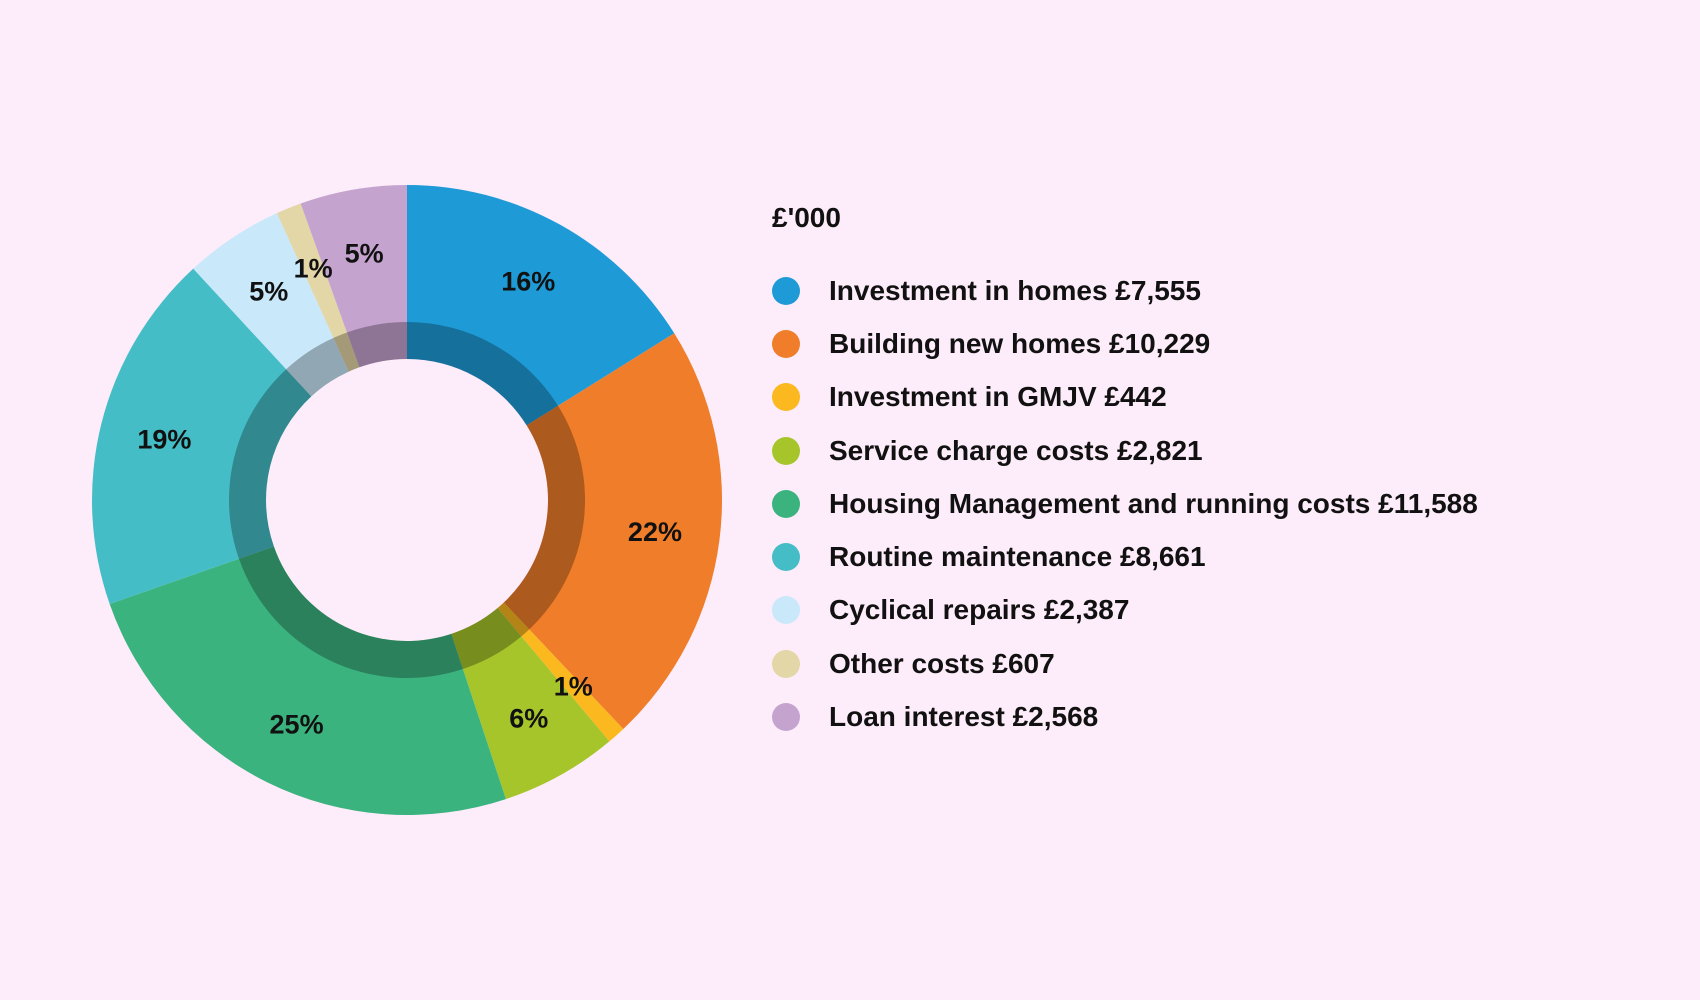 The width and height of the screenshot is (1700, 1000). Describe the element at coordinates (655, 532) in the screenshot. I see `slice-label-1: 22%` at that location.